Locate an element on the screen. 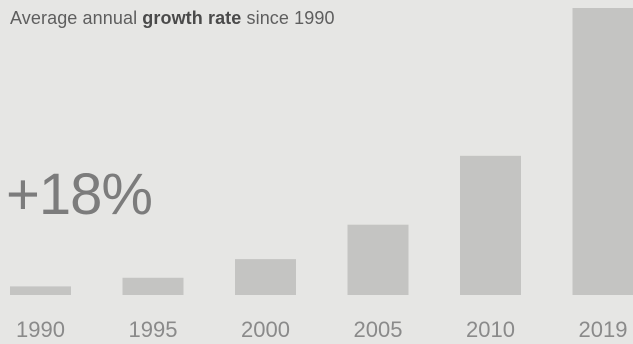 The image size is (633, 344). chart-title: Average annual growth rate since 1990 is located at coordinates (172, 18).